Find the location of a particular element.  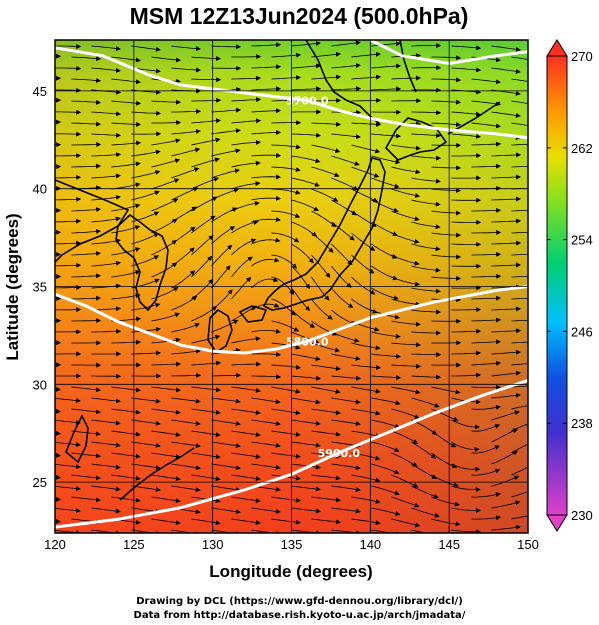

contour-label: 5800.0 is located at coordinates (307, 341).